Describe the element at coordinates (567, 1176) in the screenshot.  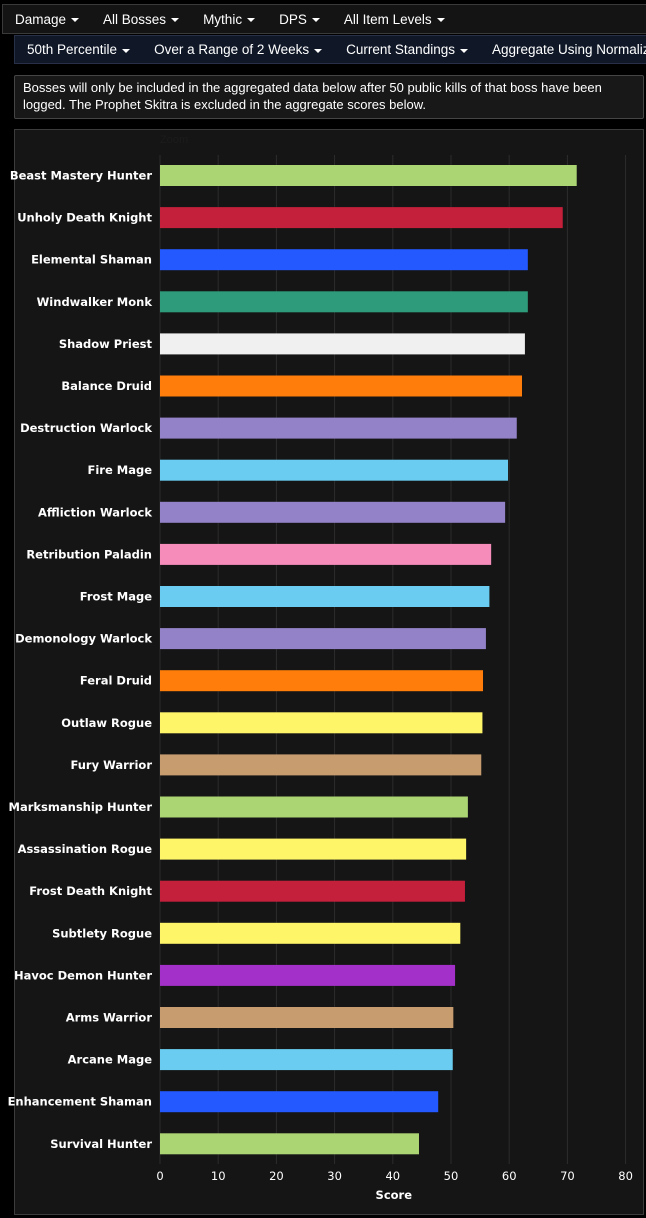
I see `x-tick-label: 70` at that location.